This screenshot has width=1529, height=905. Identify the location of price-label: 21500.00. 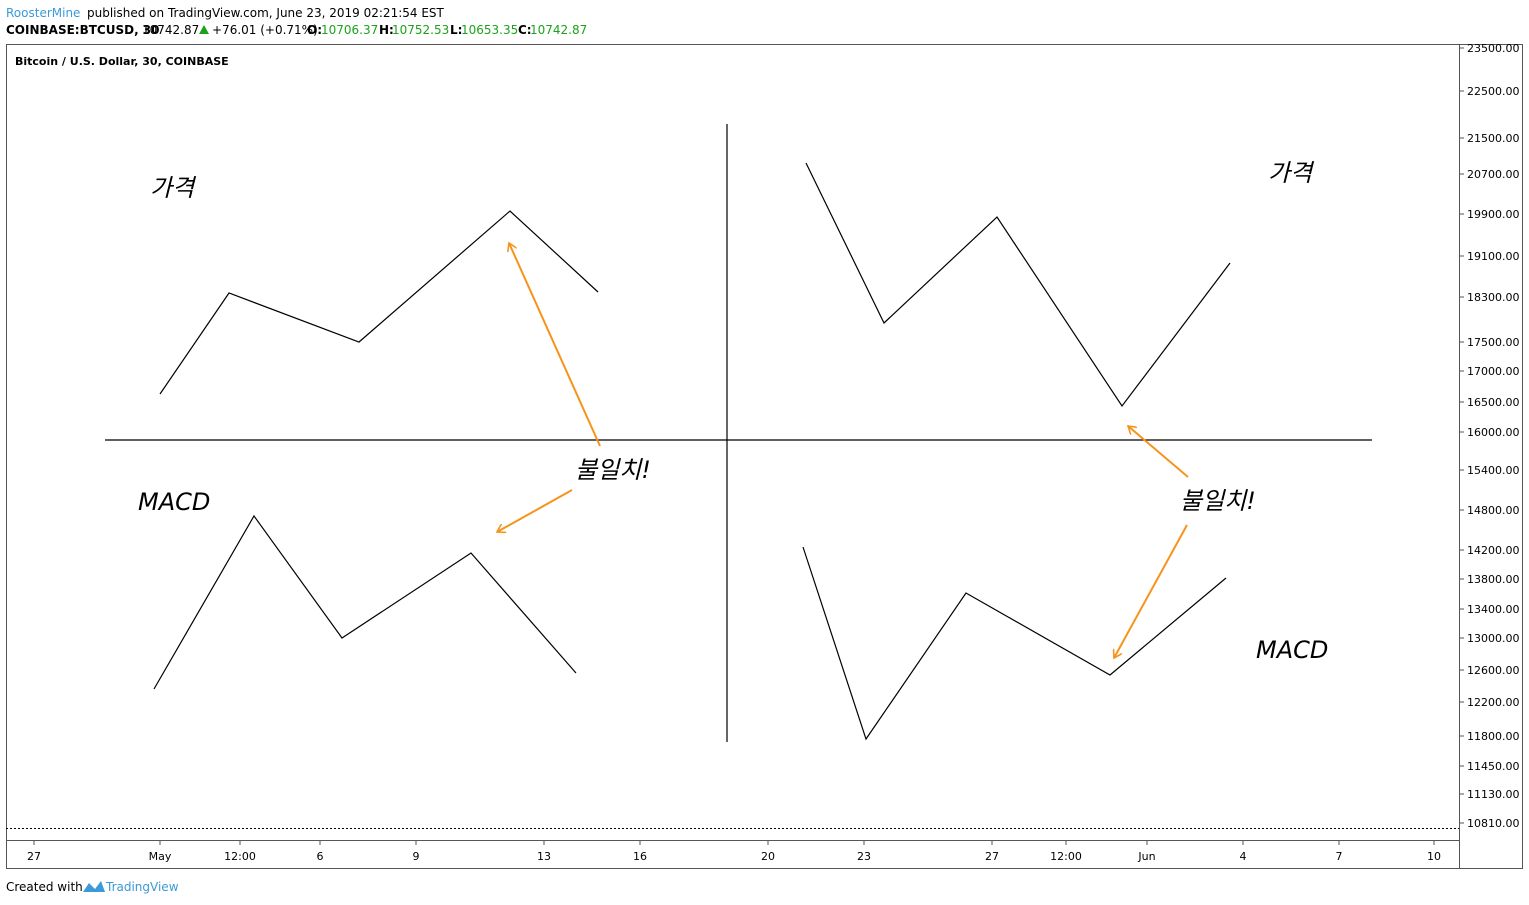
(1493, 138).